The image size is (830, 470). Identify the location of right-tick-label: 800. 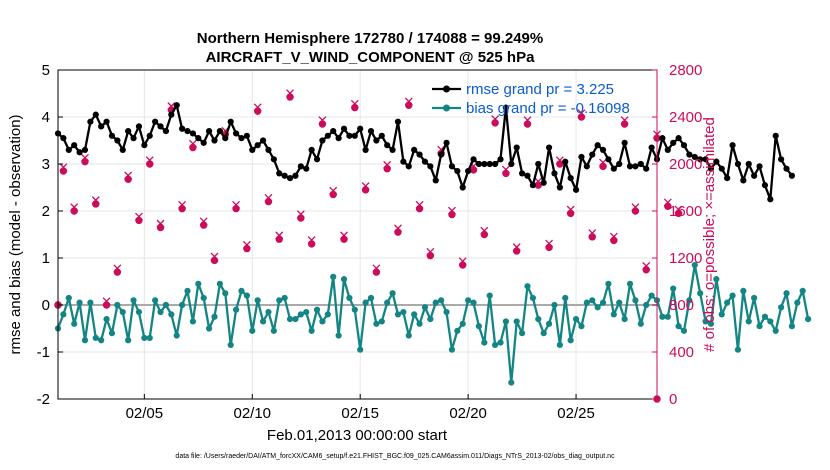
(681, 305).